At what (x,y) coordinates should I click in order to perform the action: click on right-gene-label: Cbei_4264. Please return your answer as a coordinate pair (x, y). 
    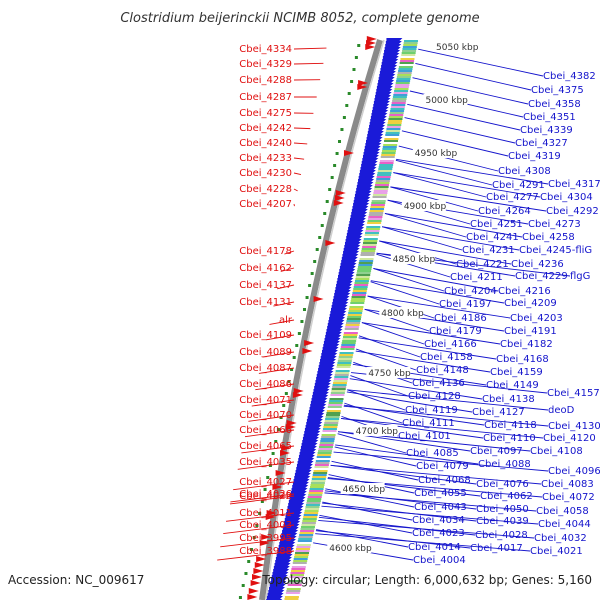
    Looking at the image, I should click on (504, 211).